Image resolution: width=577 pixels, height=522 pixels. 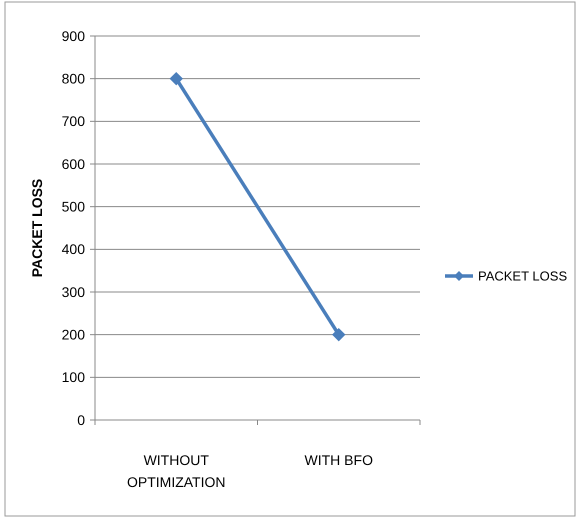 What do you see at coordinates (37, 228) in the screenshot?
I see `y-axis-title: PACKET LOSS` at bounding box center [37, 228].